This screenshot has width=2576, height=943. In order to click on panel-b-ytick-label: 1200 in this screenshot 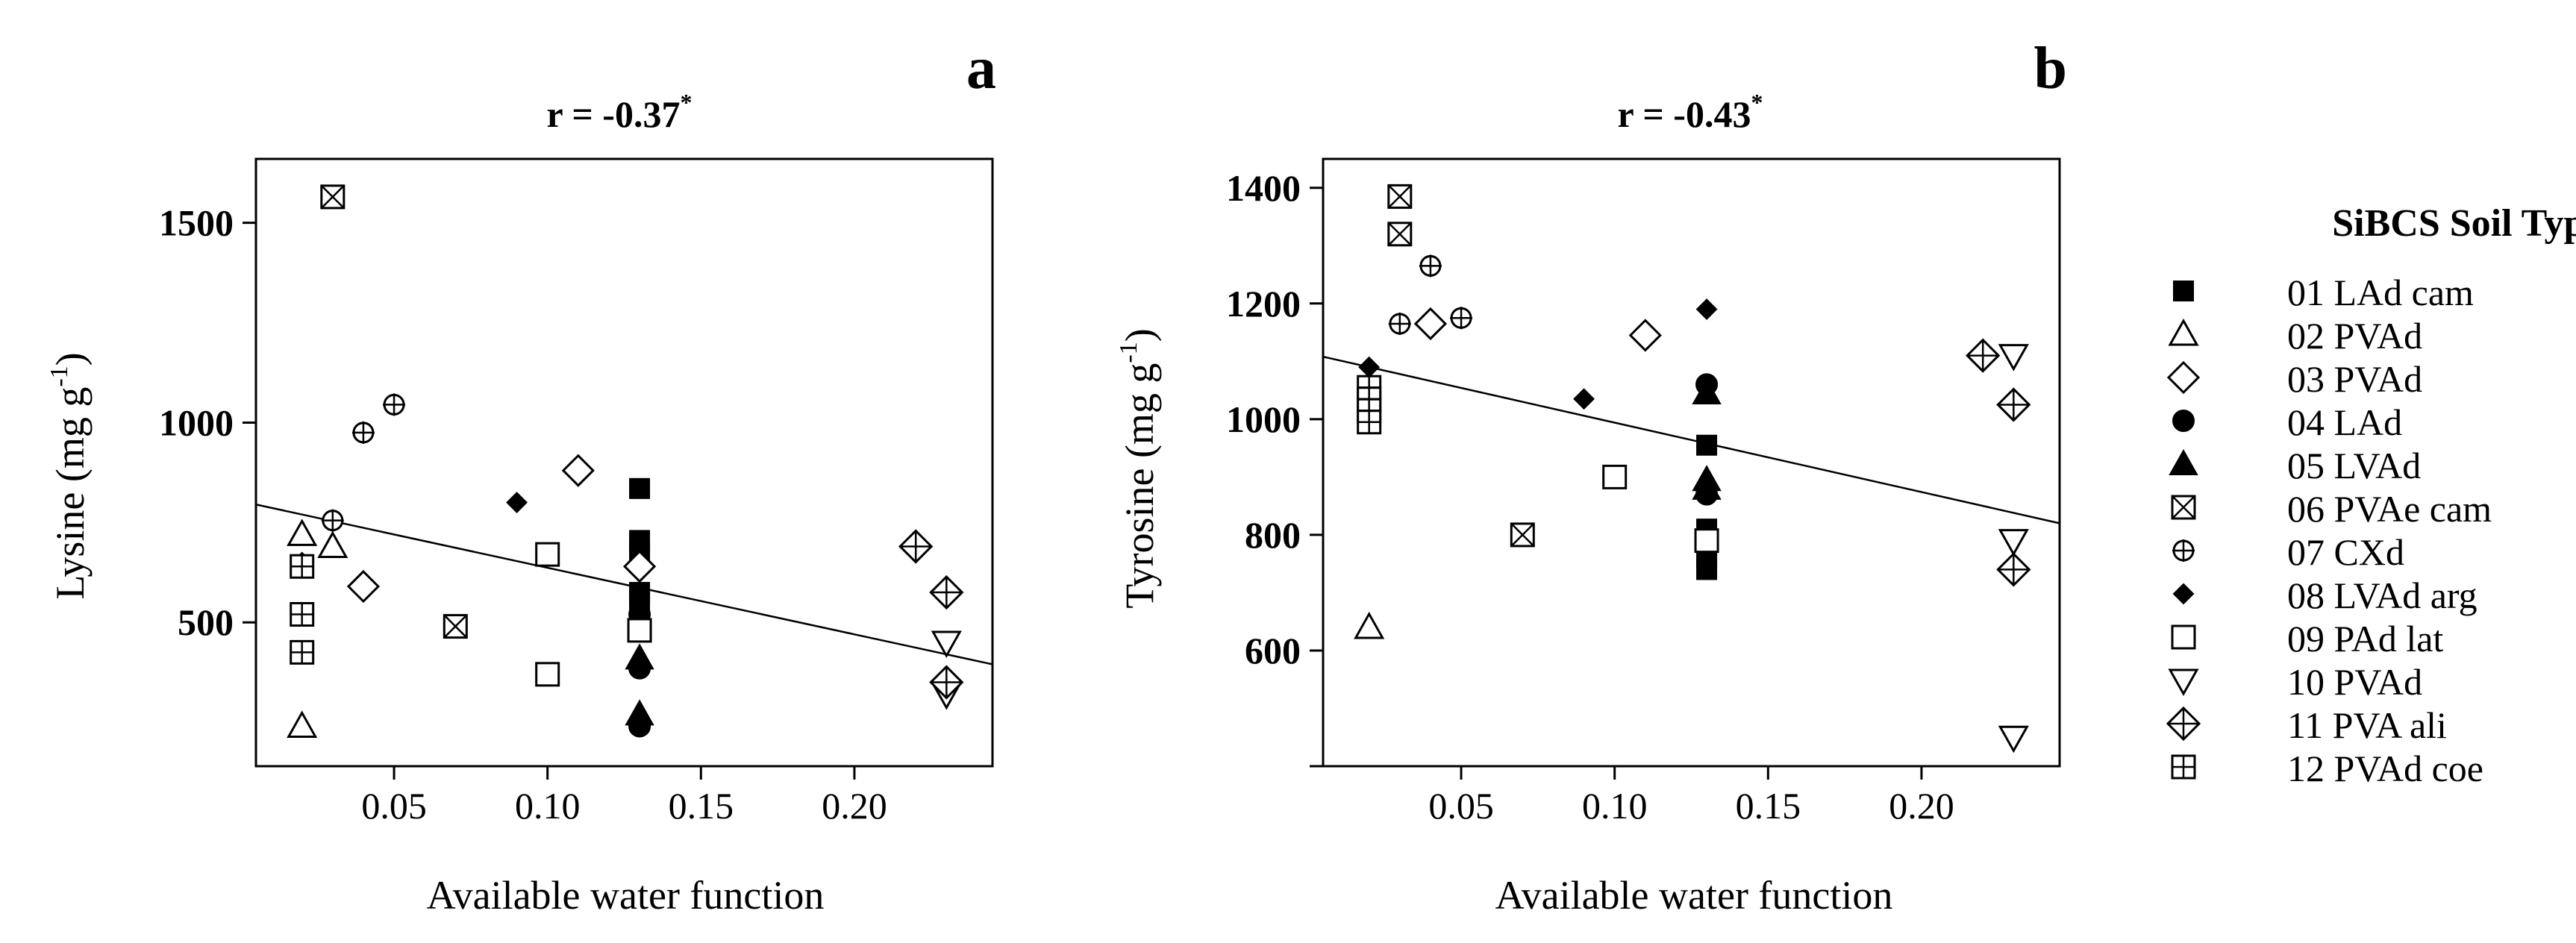, I will do `click(1263, 304)`.